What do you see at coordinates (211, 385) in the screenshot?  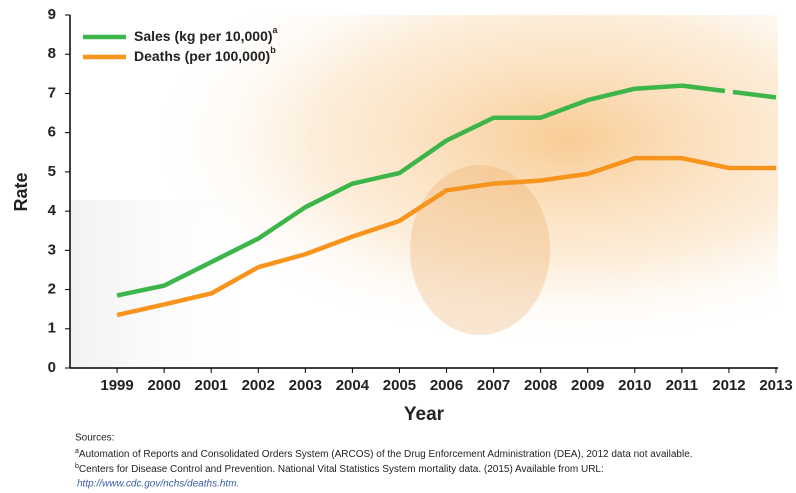 I see `x-tick-label: 2001` at bounding box center [211, 385].